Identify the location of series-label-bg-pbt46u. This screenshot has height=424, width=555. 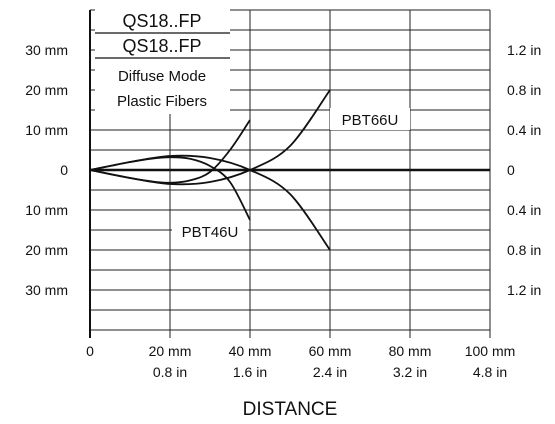
(210, 231).